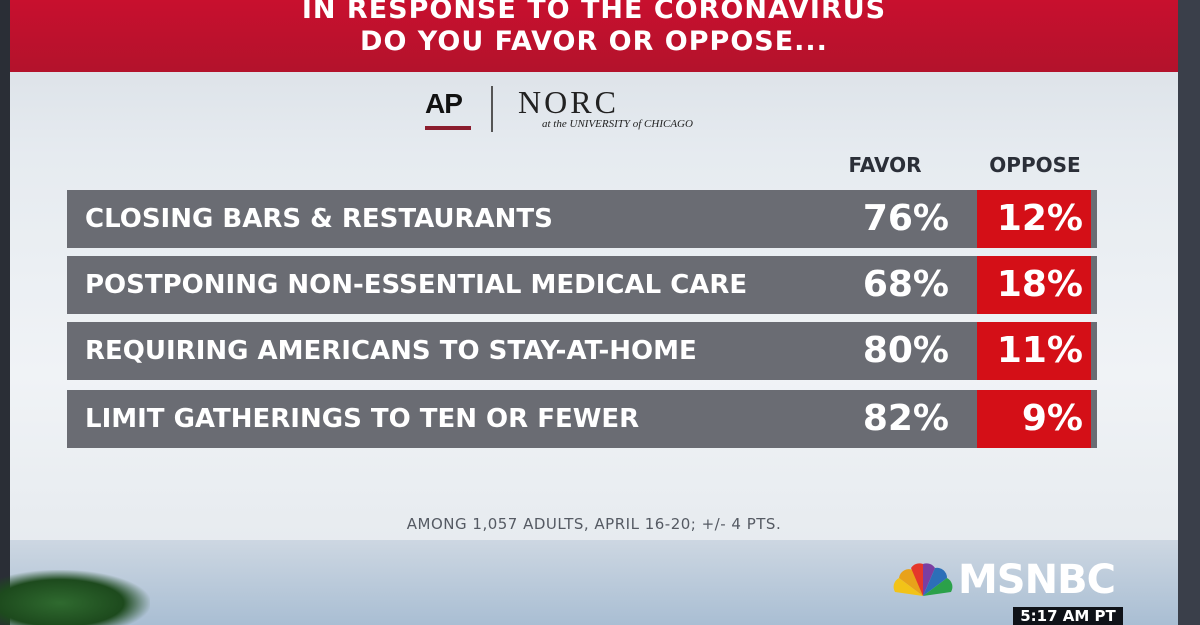 This screenshot has height=625, width=1200. Describe the element at coordinates (416, 285) in the screenshot. I see `row-label: POSTPONING NON-ESSENTIAL MEDICAL CARE` at that location.